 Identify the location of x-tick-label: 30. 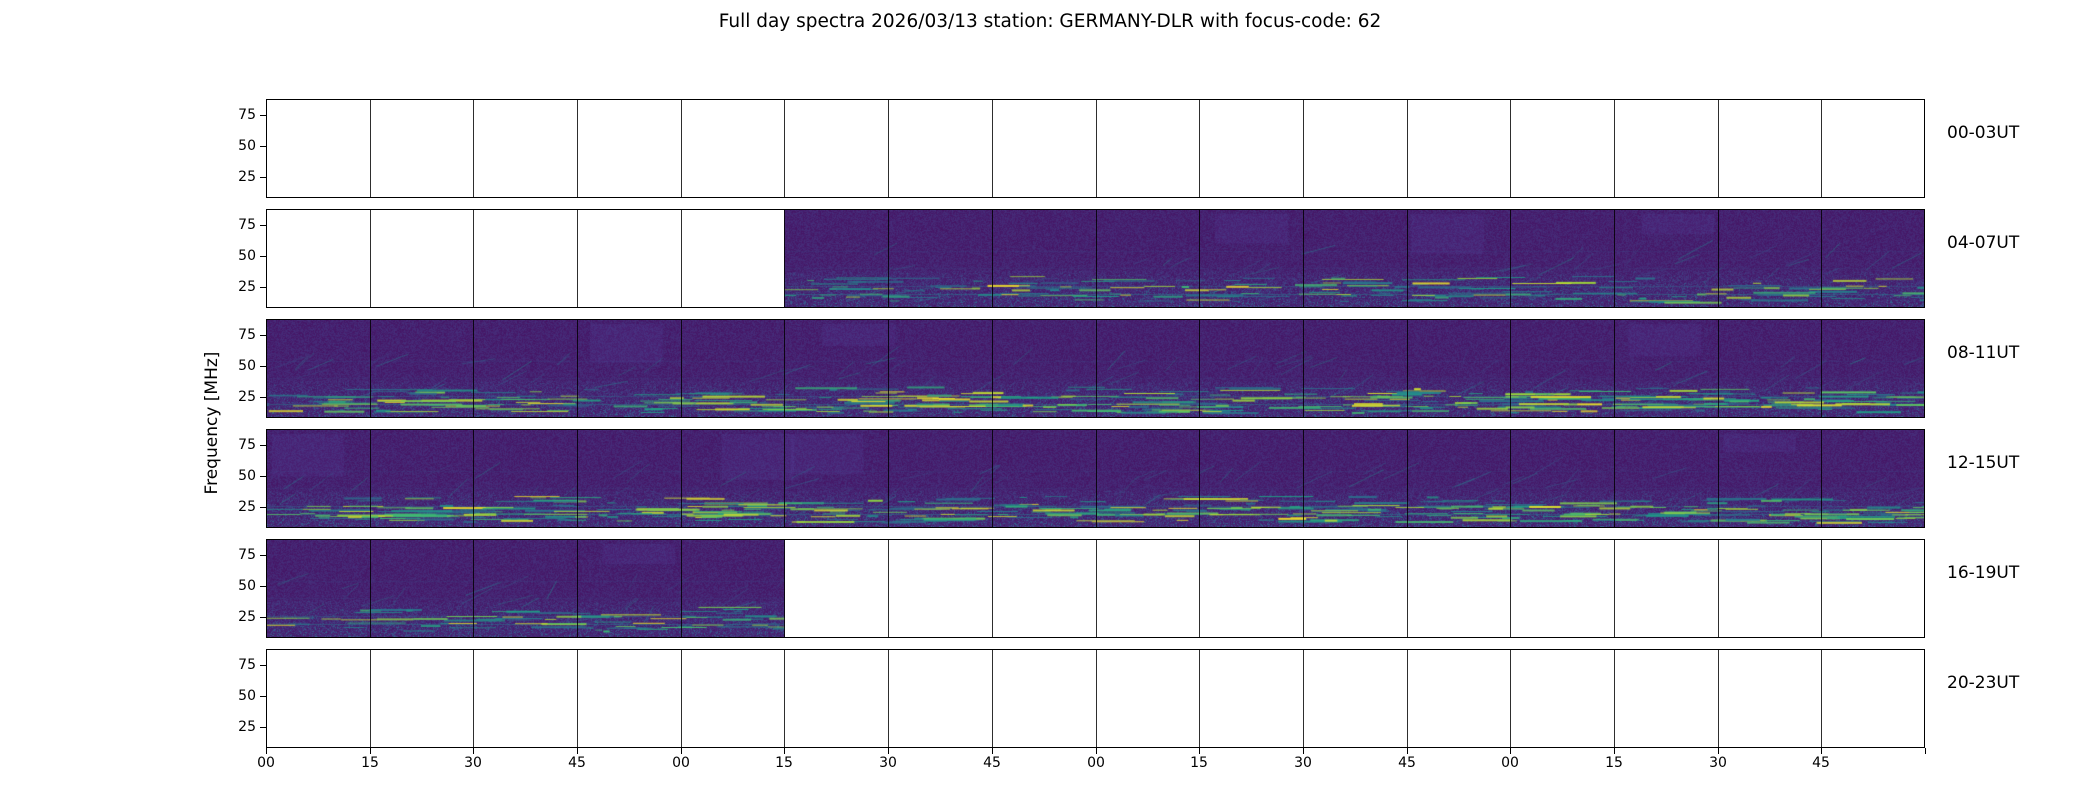
(888, 763).